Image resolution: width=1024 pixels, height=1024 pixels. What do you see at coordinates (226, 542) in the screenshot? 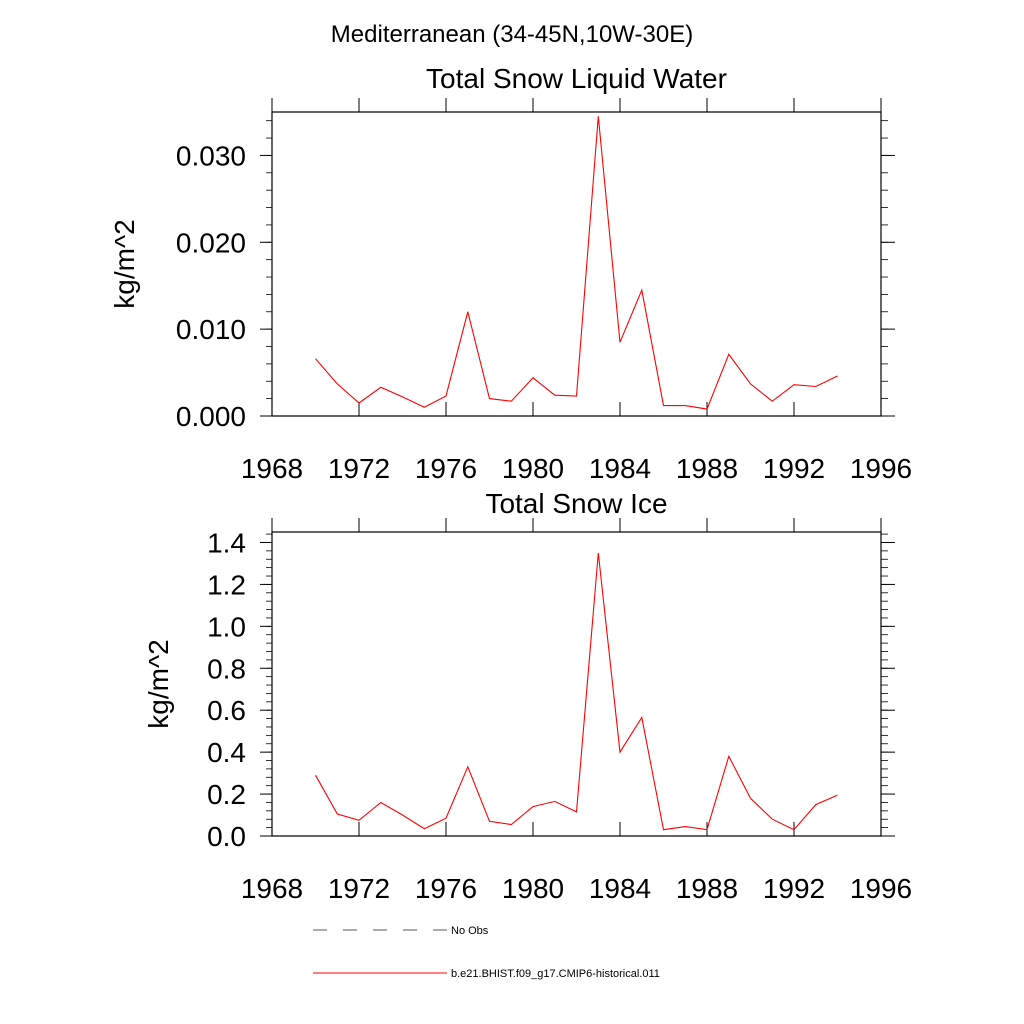
I see `y-tick-label: 1.4` at bounding box center [226, 542].